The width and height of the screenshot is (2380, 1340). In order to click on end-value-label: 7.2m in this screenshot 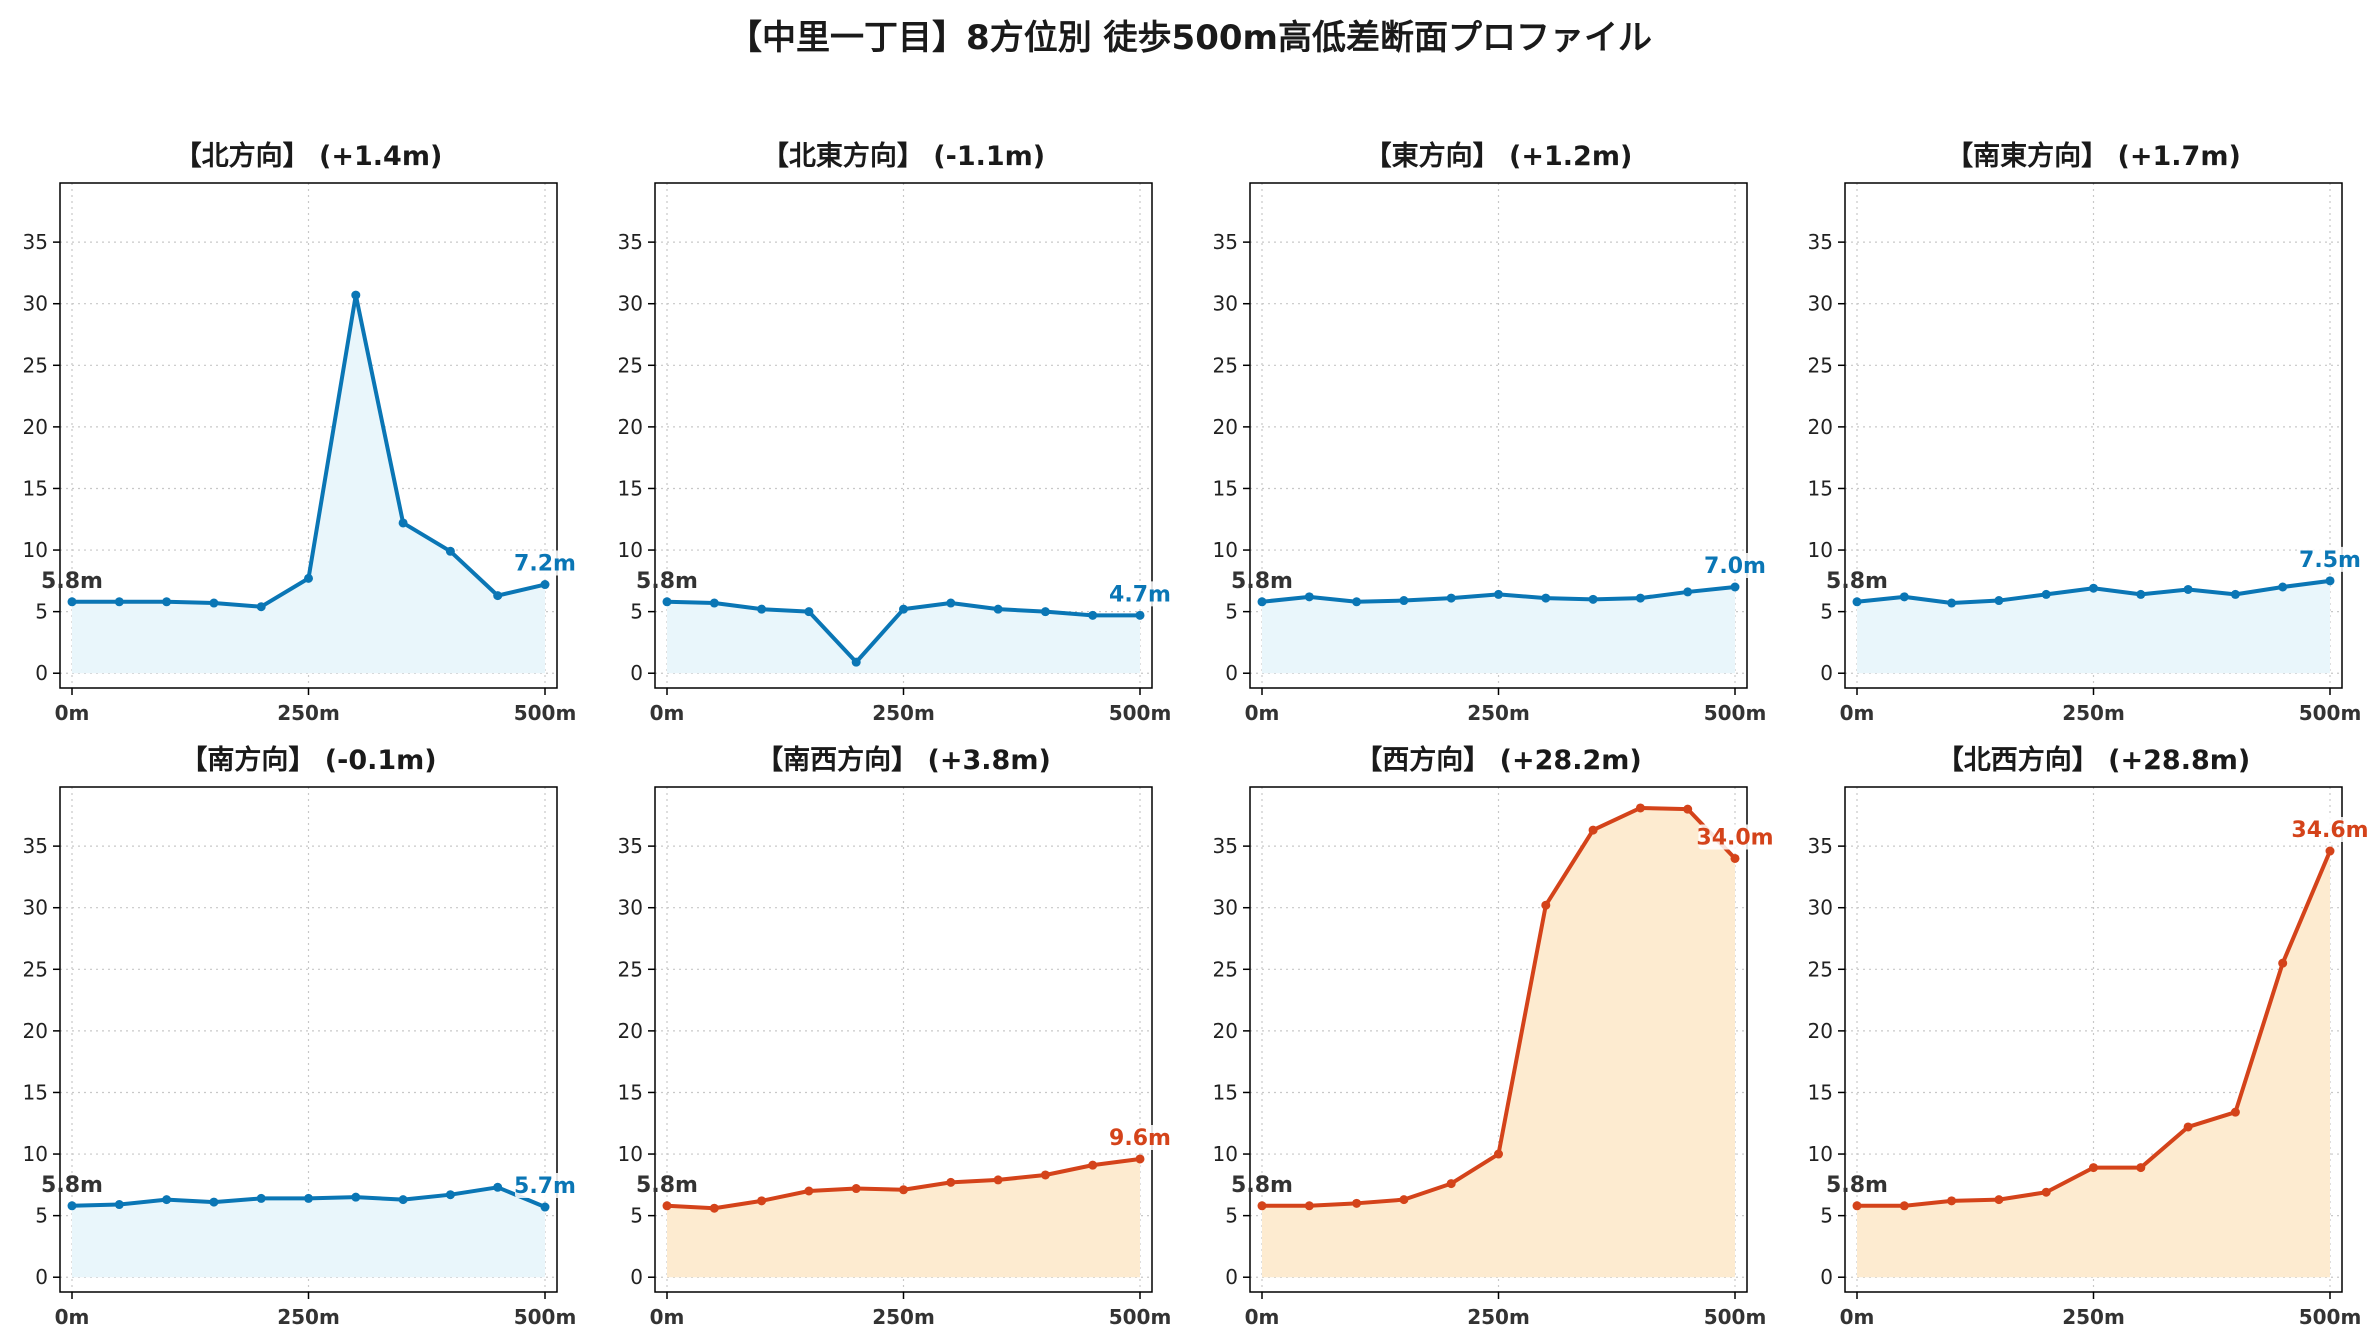, I will do `click(545, 564)`.